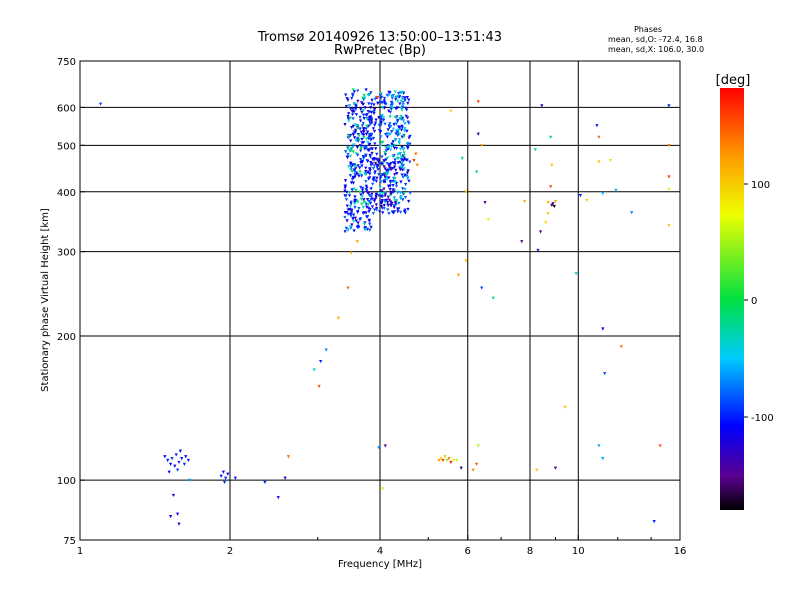  What do you see at coordinates (680, 551) in the screenshot?
I see `x-tick-label: 16` at bounding box center [680, 551].